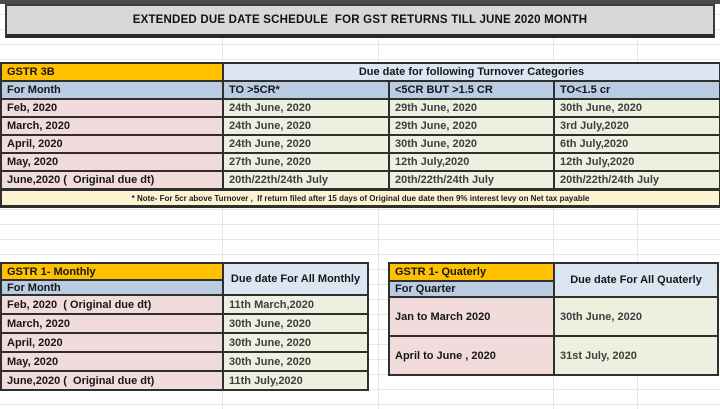 This screenshot has width=720, height=409. I want to click on quarter-cell: Jan to March 2020, so click(472, 317).